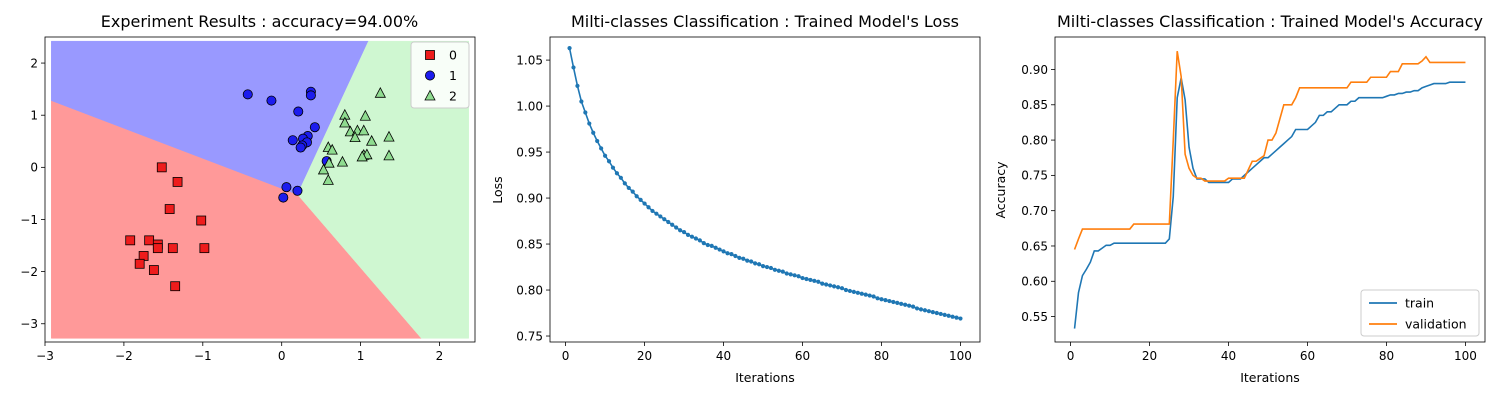 The width and height of the screenshot is (1500, 404). I want to click on y-tick-label: 0.80, so click(529, 290).